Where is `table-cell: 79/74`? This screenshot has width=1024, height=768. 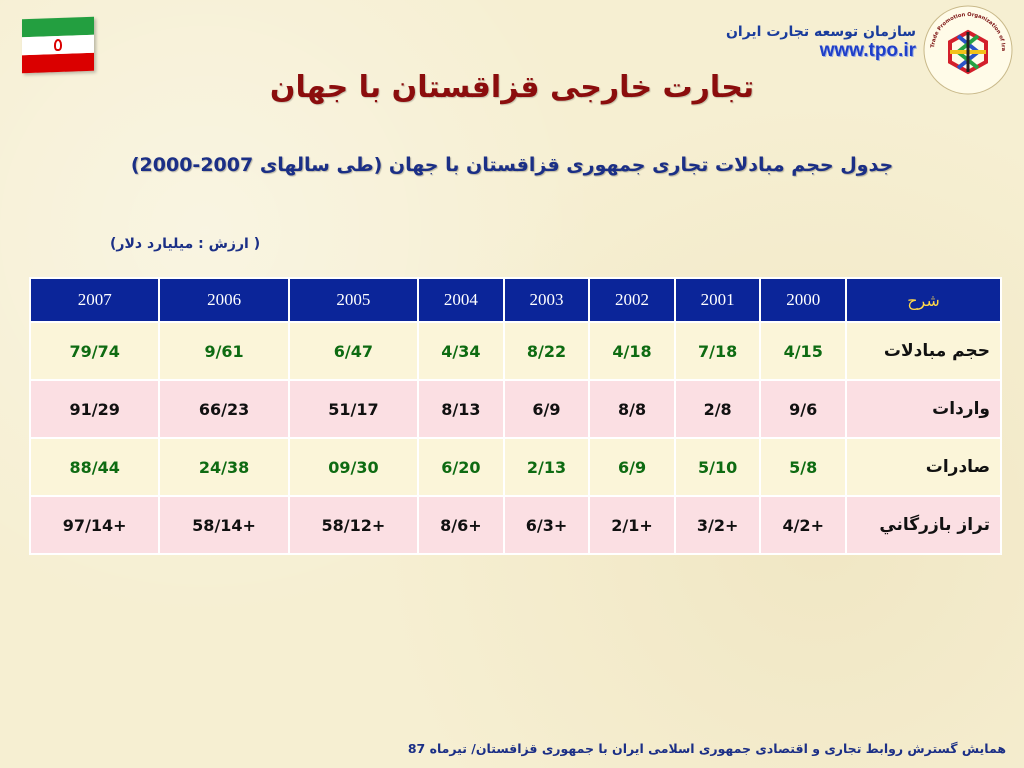 table-cell: 79/74 is located at coordinates (94, 351).